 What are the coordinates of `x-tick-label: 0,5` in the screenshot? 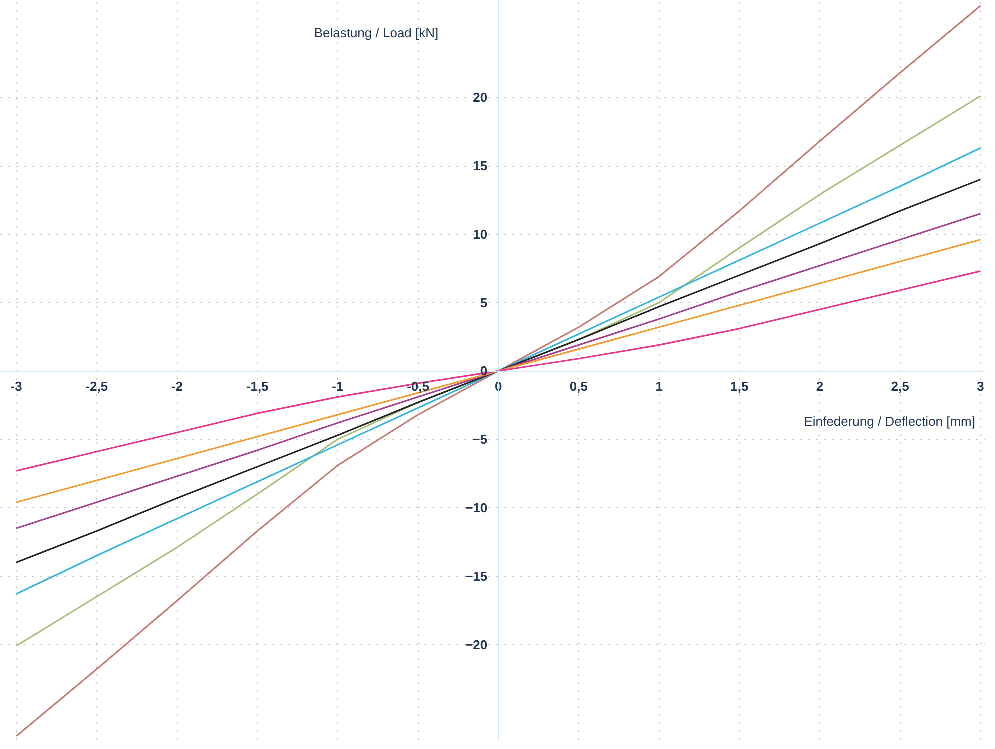 It's located at (579, 386).